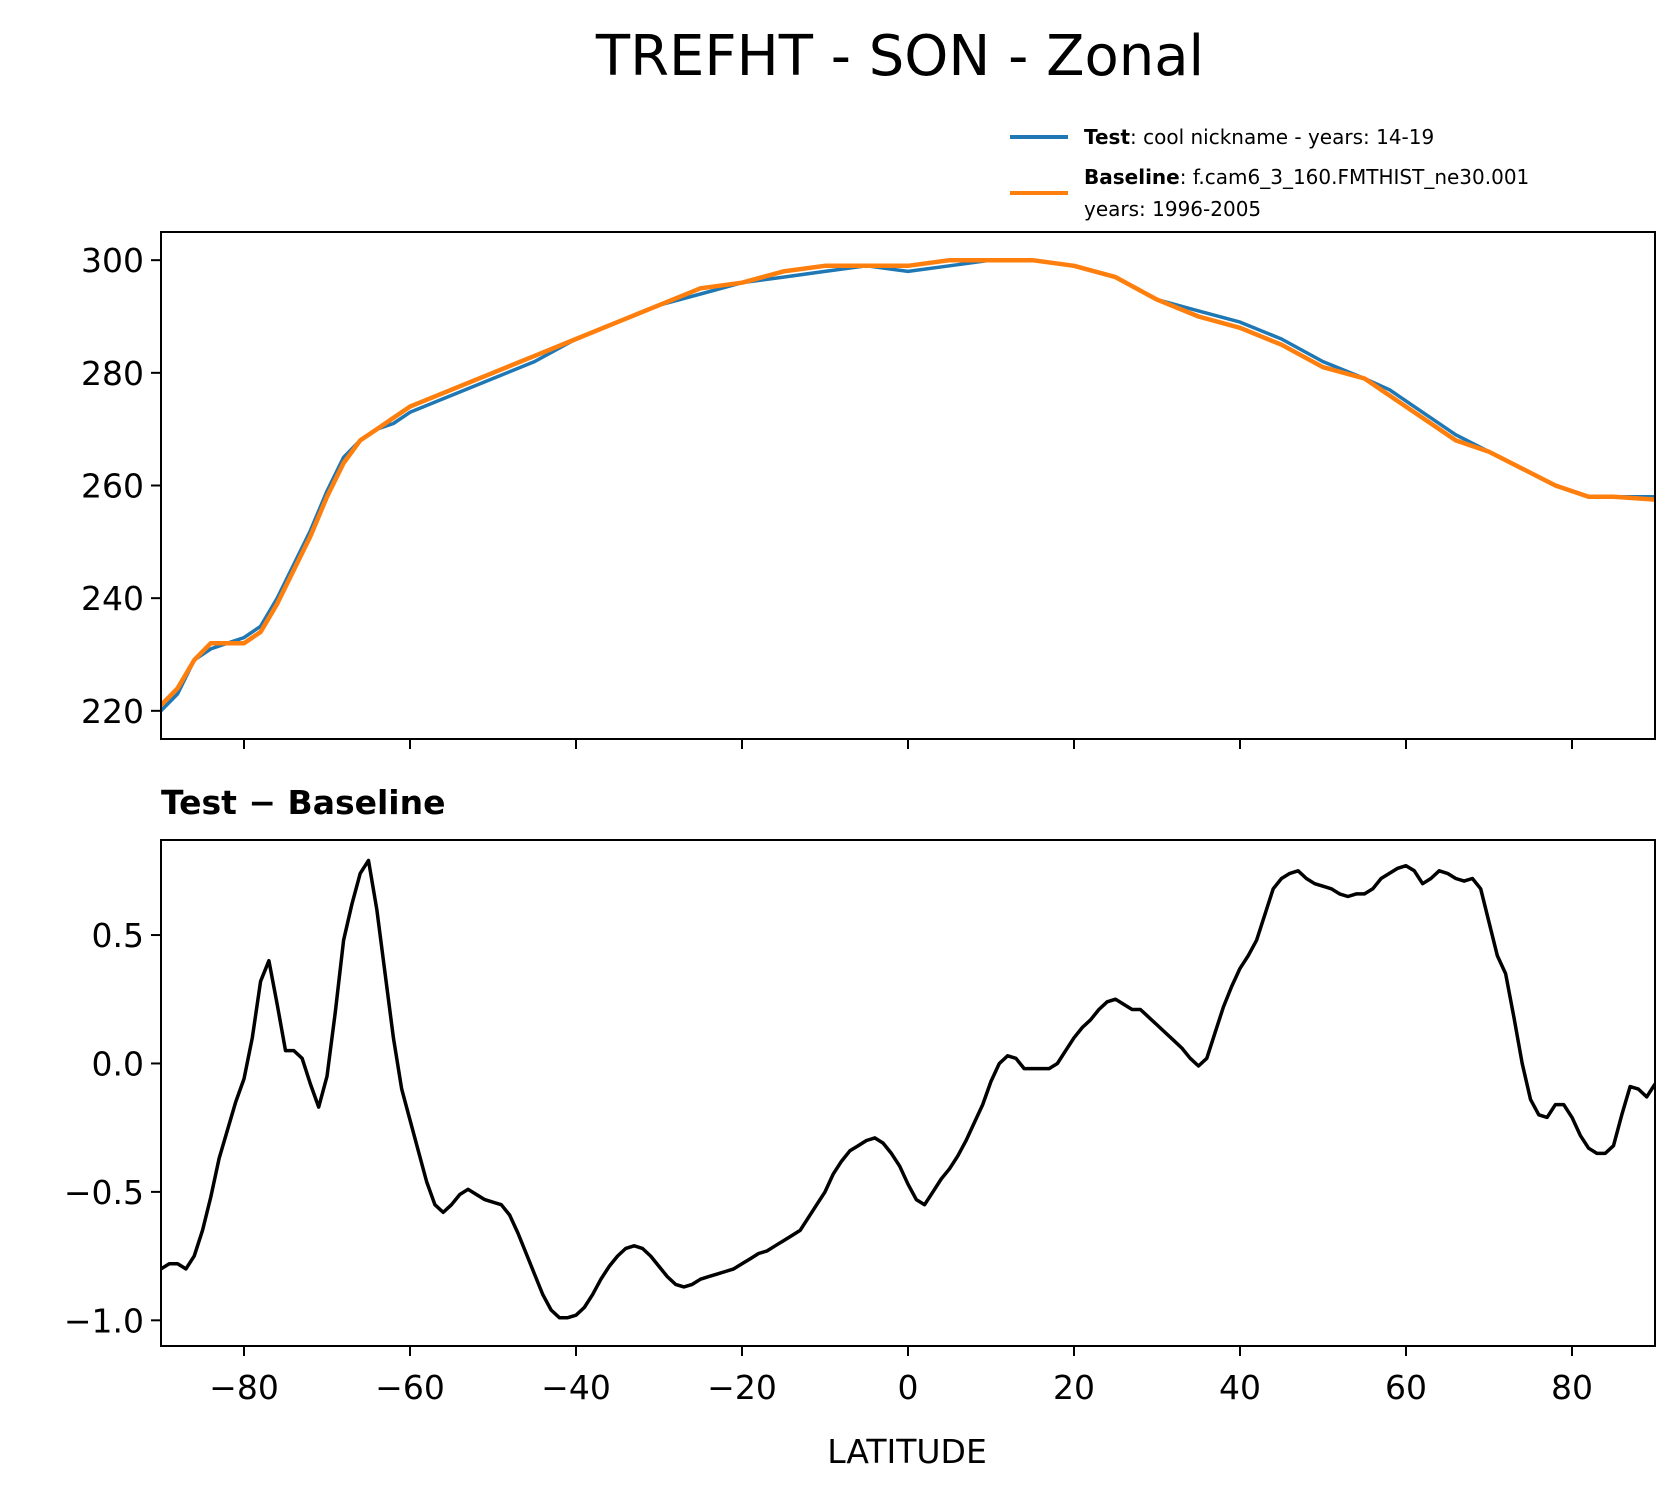 The width and height of the screenshot is (1678, 1496). I want to click on legend-test-label: Test: cool nickname - years: 14-19, so click(1259, 137).